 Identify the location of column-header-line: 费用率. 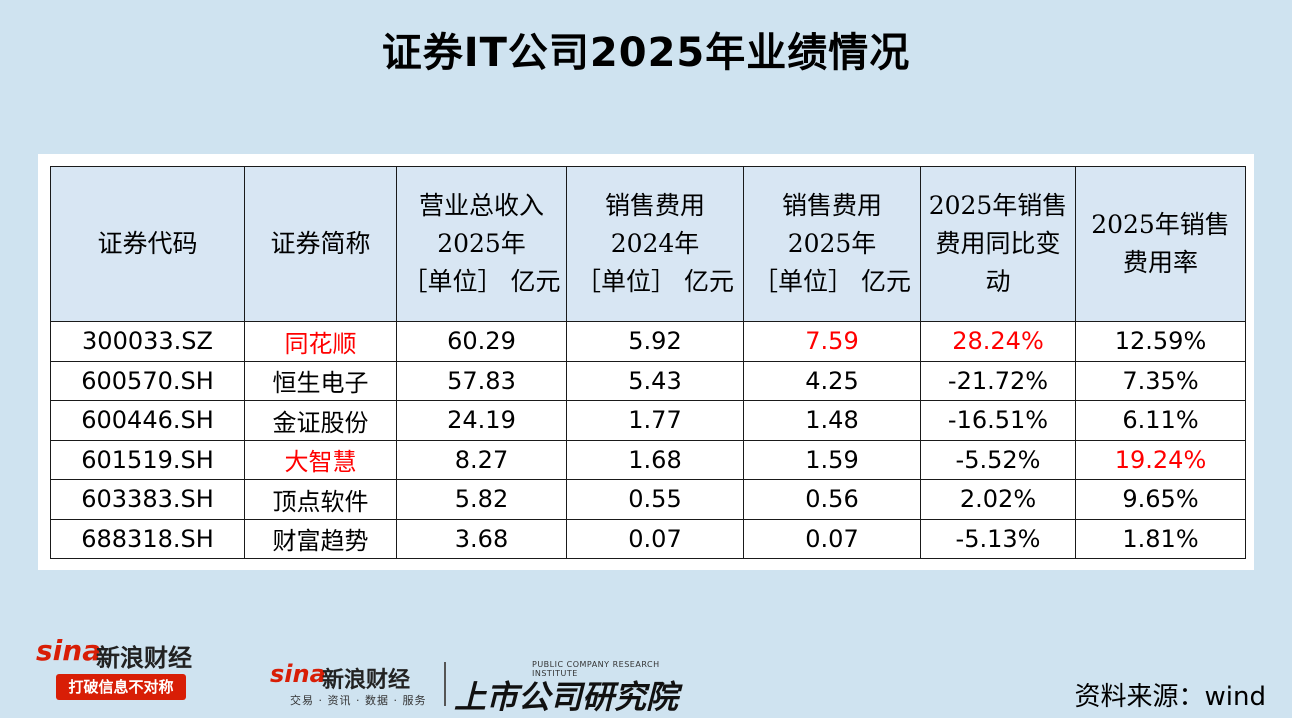
(1160, 262).